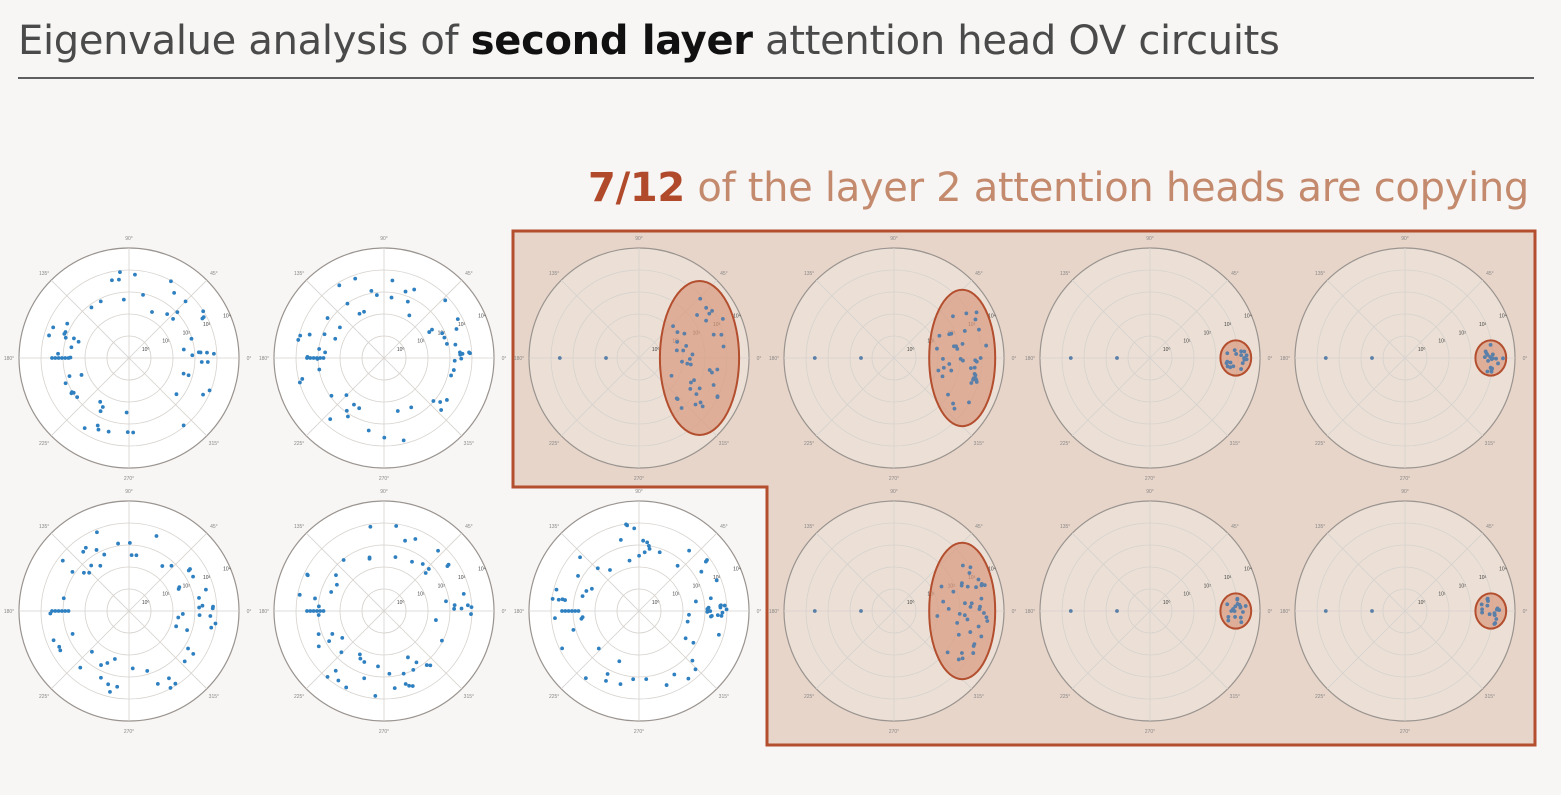 The width and height of the screenshot is (1561, 795). What do you see at coordinates (776, 78) in the screenshot?
I see `title-divider` at bounding box center [776, 78].